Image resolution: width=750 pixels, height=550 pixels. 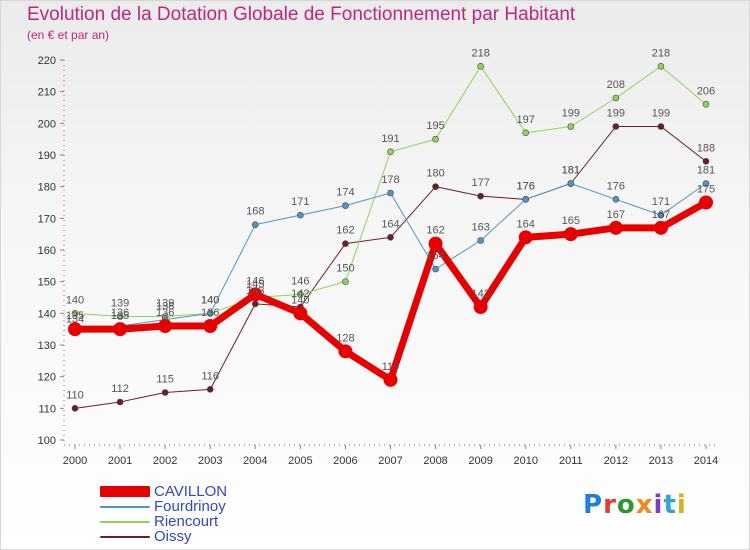 What do you see at coordinates (480, 183) in the screenshot?
I see `data-label-oissy: 177` at bounding box center [480, 183].